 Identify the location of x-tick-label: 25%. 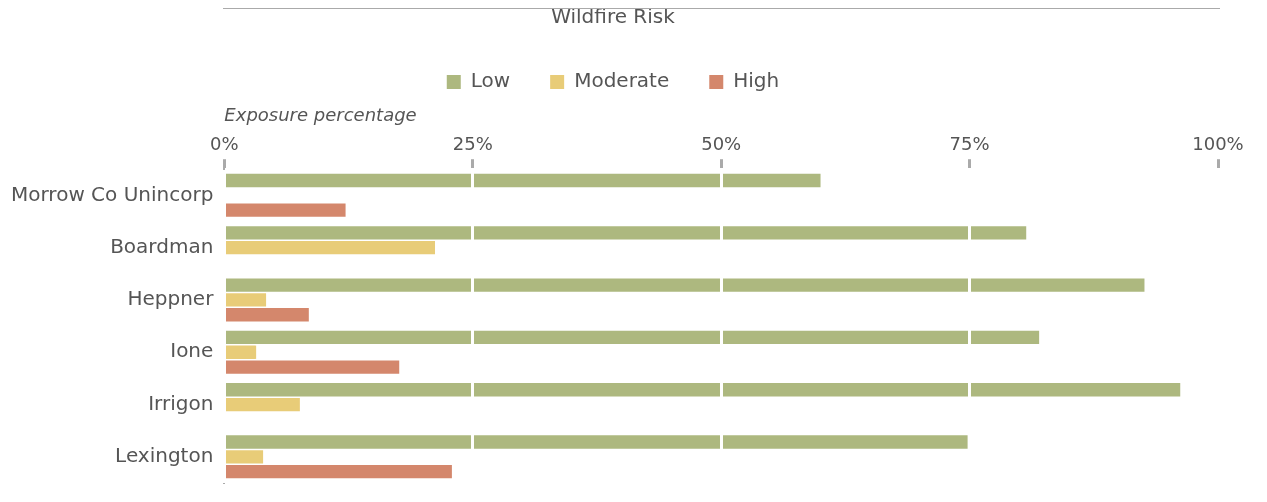
(472, 144).